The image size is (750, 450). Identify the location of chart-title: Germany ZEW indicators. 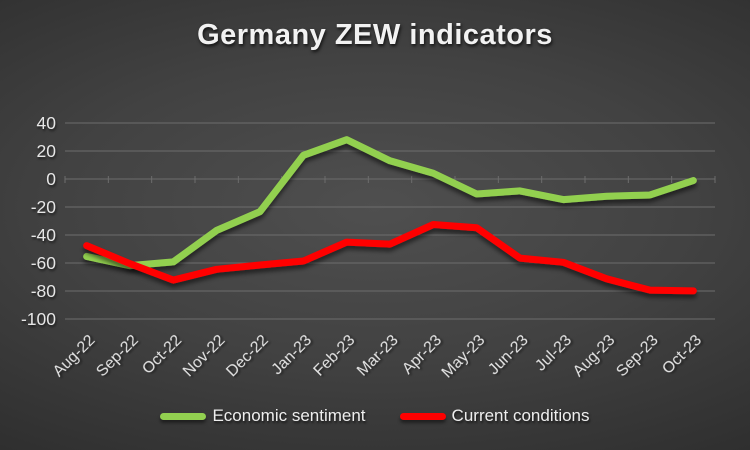
(375, 35).